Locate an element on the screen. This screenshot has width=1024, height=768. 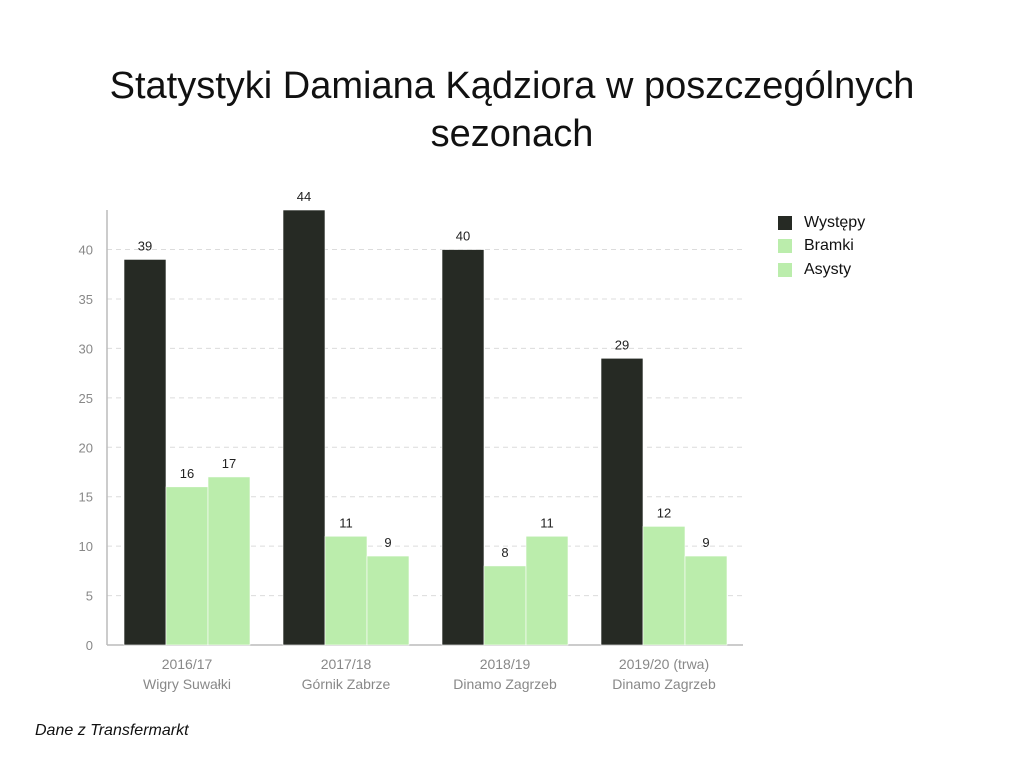
y-tick-label: 10 is located at coordinates (86, 546).